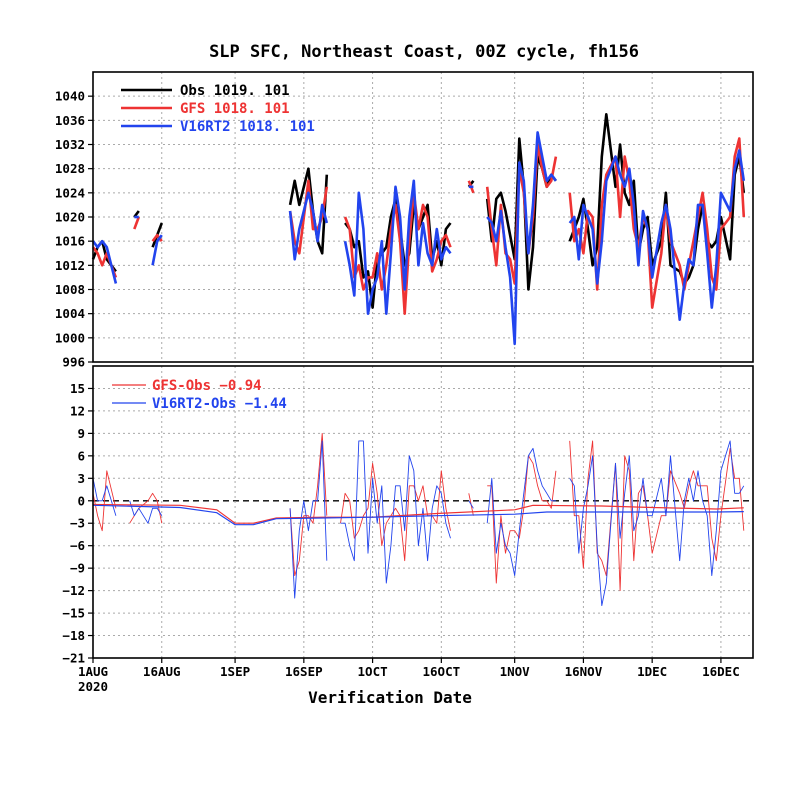 The width and height of the screenshot is (800, 800). I want to click on slp-tick-label: 996, so click(73, 362).